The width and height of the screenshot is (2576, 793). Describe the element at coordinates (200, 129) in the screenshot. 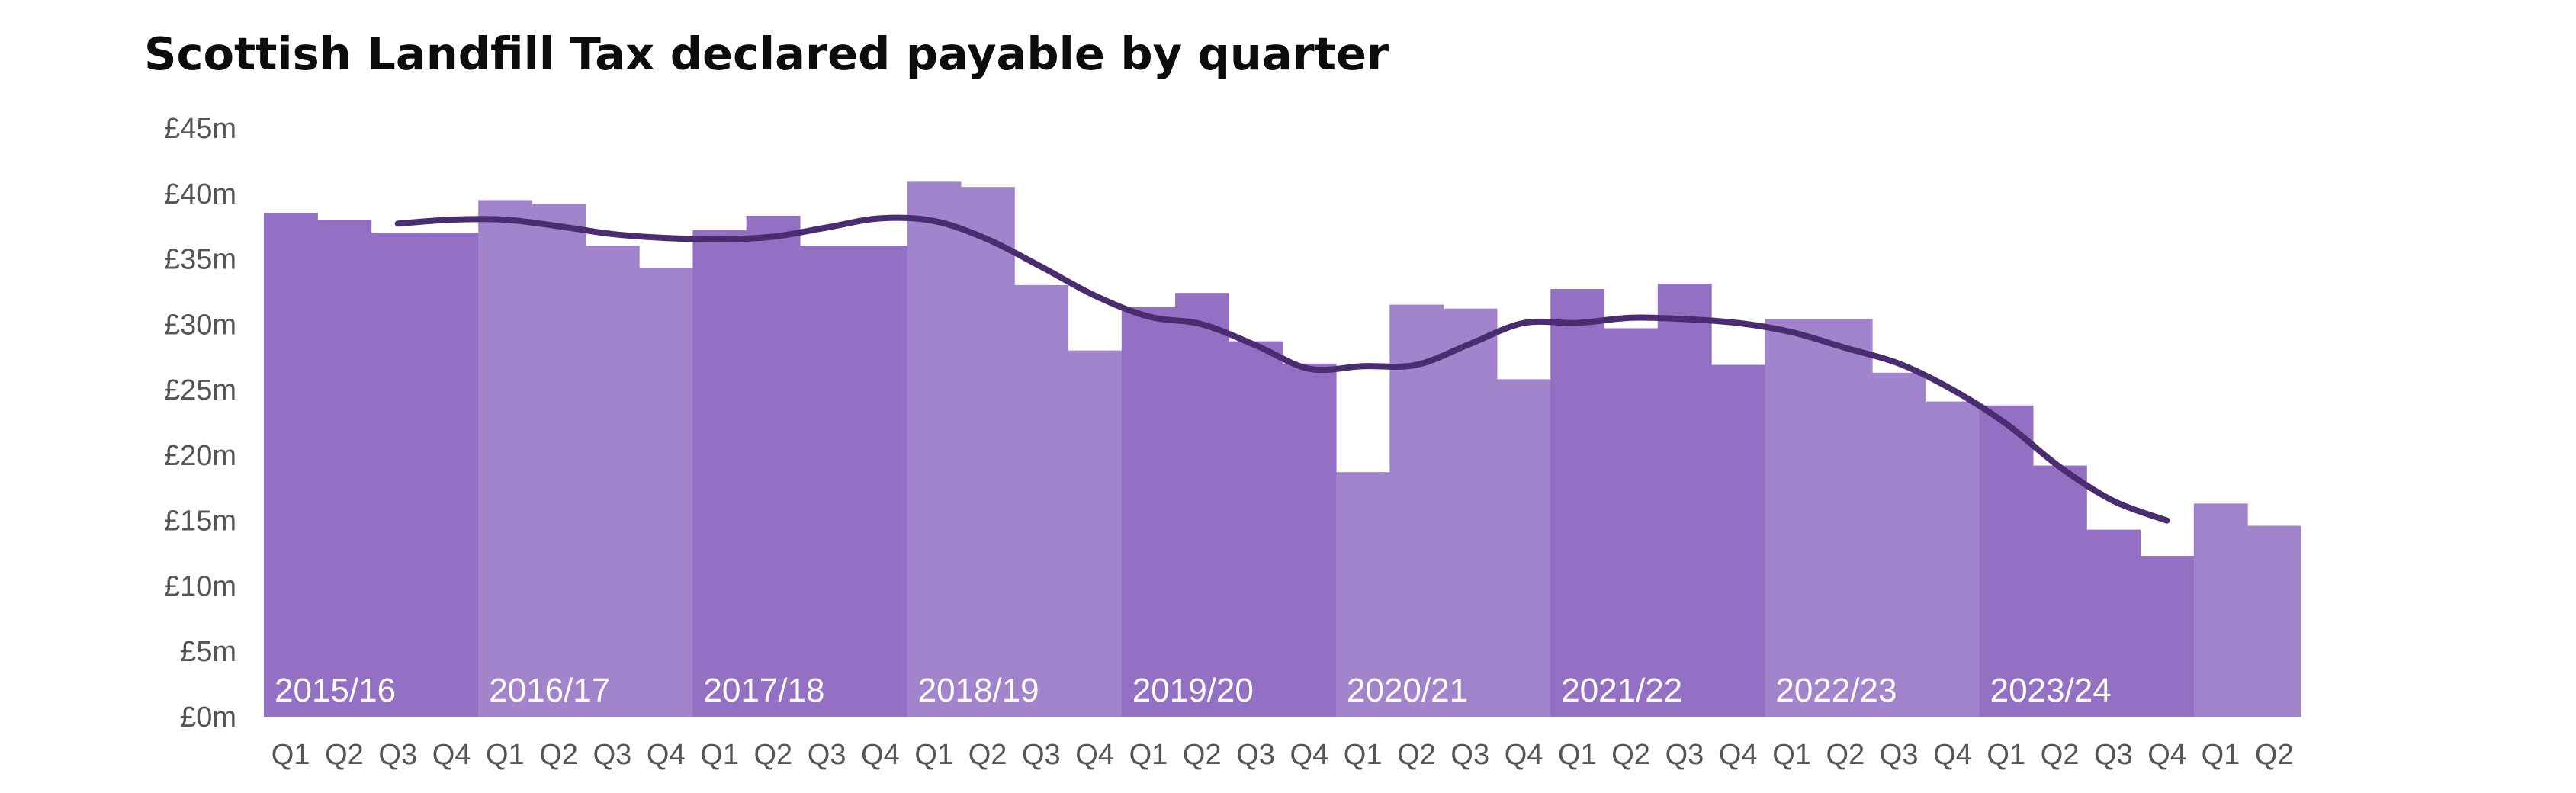

I see `y-tick-label: £45m` at that location.